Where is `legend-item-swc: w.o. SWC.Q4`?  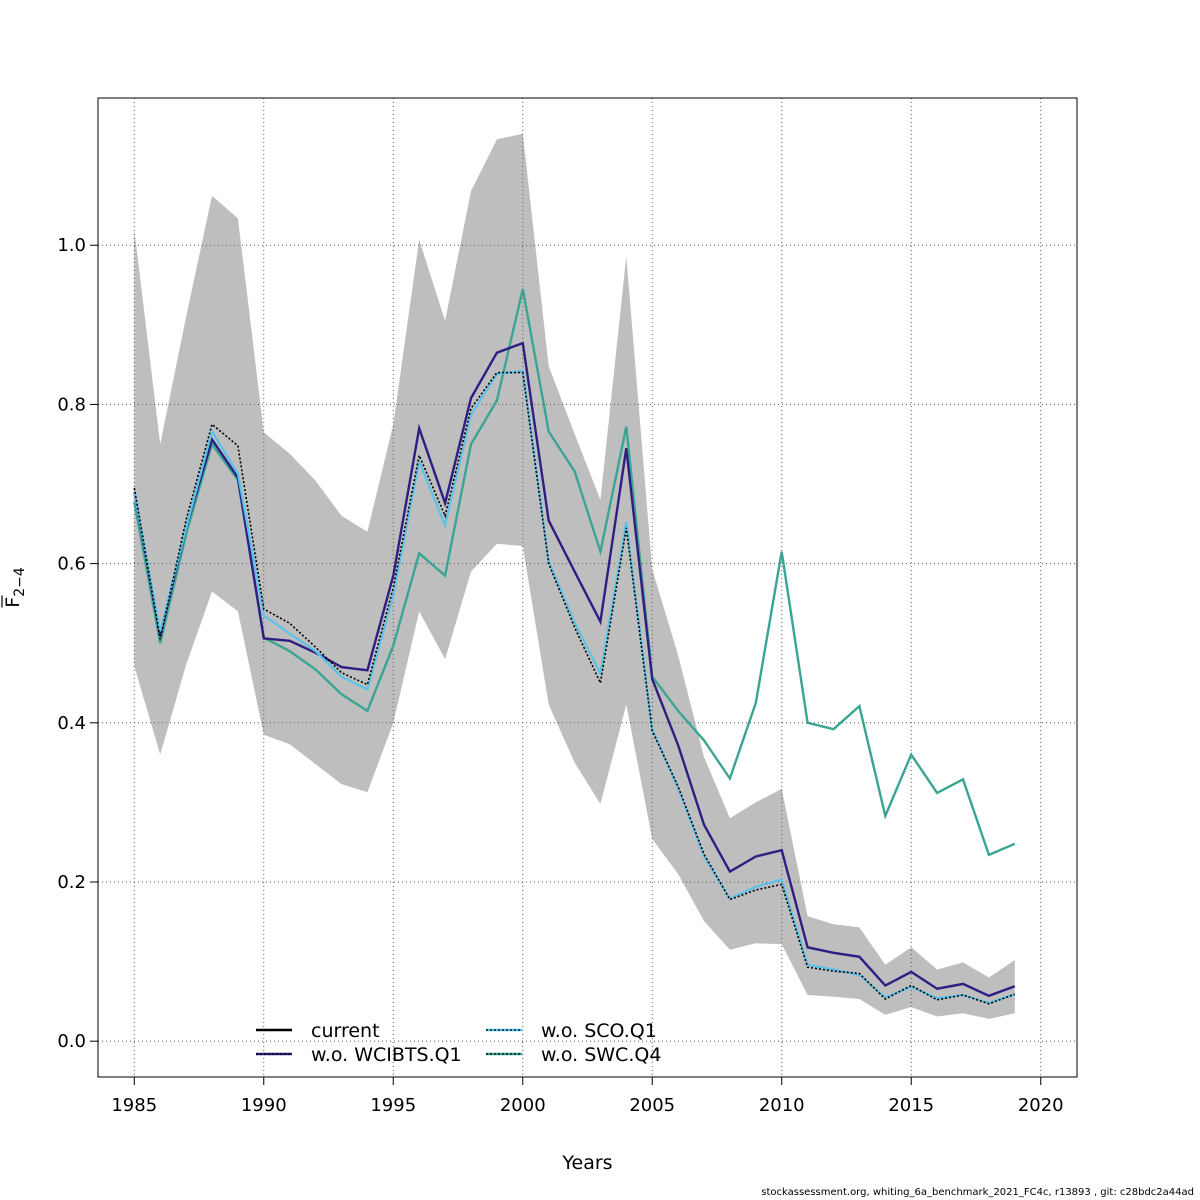 legend-item-swc: w.o. SWC.Q4 is located at coordinates (573, 1055).